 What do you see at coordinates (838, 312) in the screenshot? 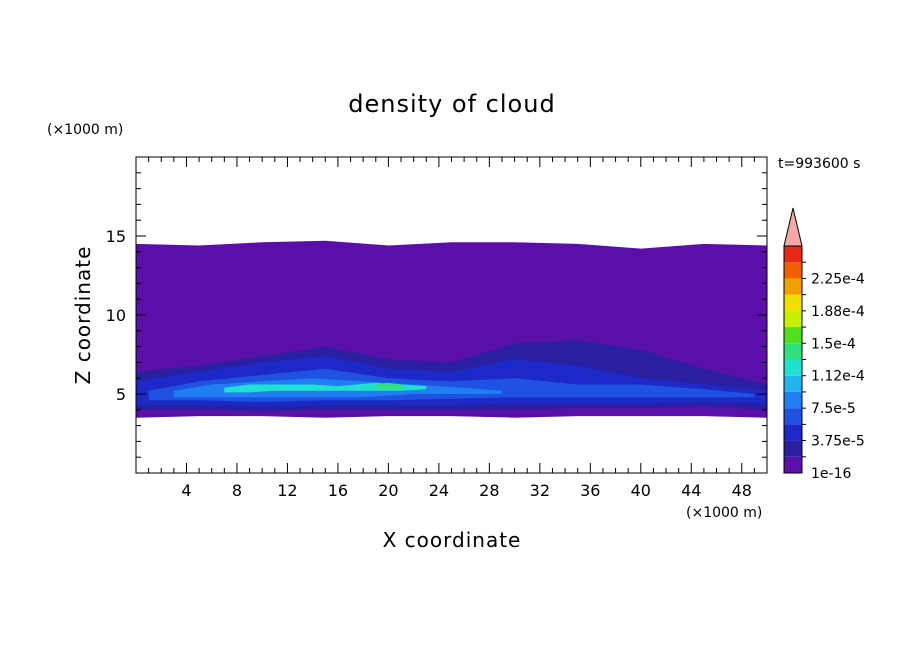
I see `colorbar-label: 1.88e-4` at bounding box center [838, 312].